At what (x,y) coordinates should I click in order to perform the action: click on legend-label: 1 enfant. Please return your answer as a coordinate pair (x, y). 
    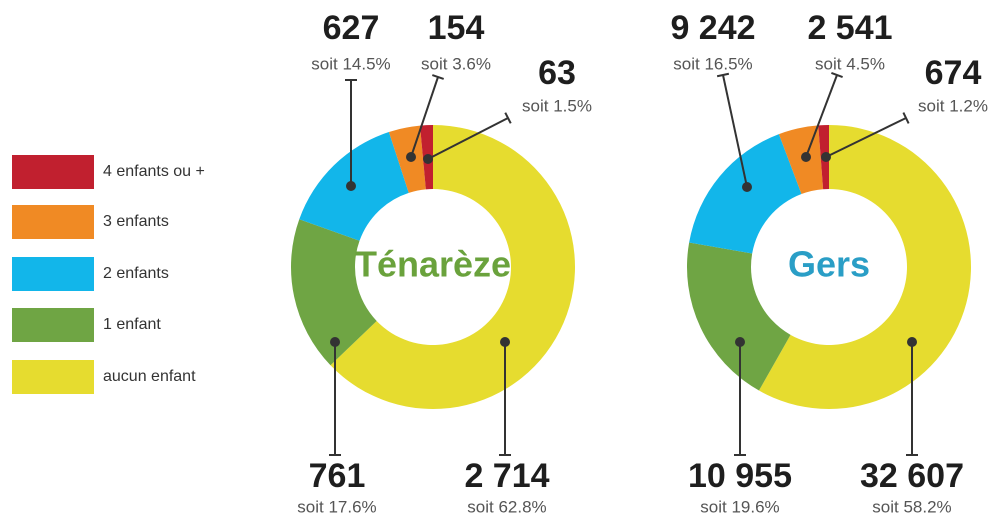
    Looking at the image, I should click on (132, 324).